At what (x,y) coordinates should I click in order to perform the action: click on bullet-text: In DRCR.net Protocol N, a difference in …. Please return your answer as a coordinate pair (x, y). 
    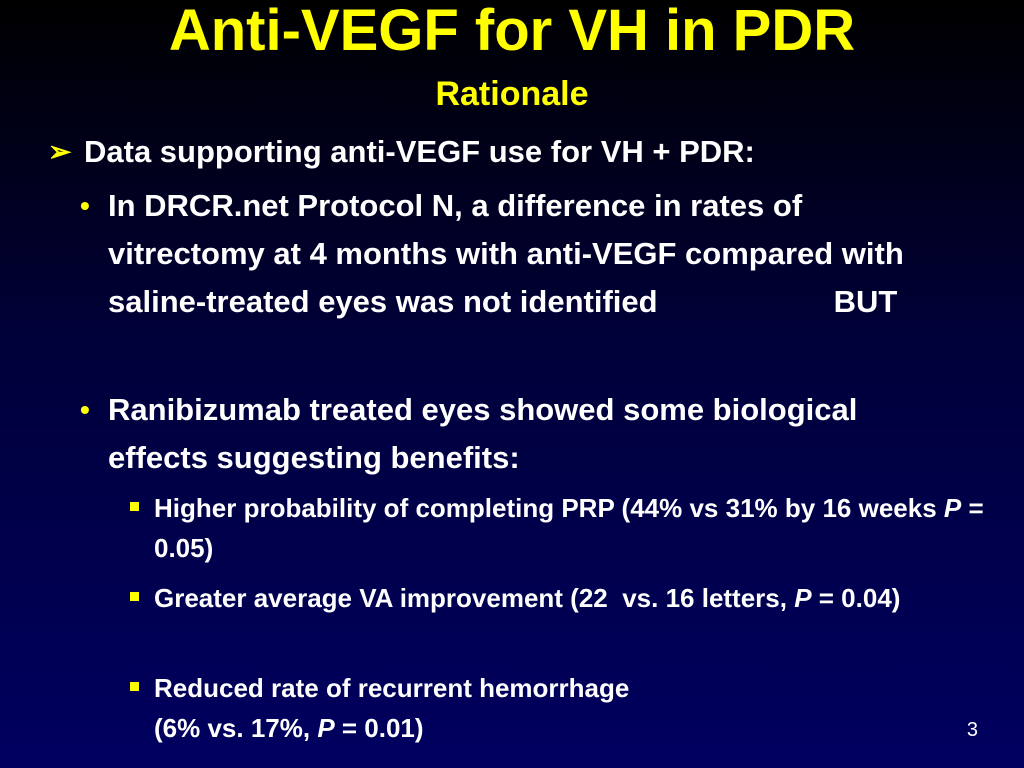
    Looking at the image, I should click on (506, 253).